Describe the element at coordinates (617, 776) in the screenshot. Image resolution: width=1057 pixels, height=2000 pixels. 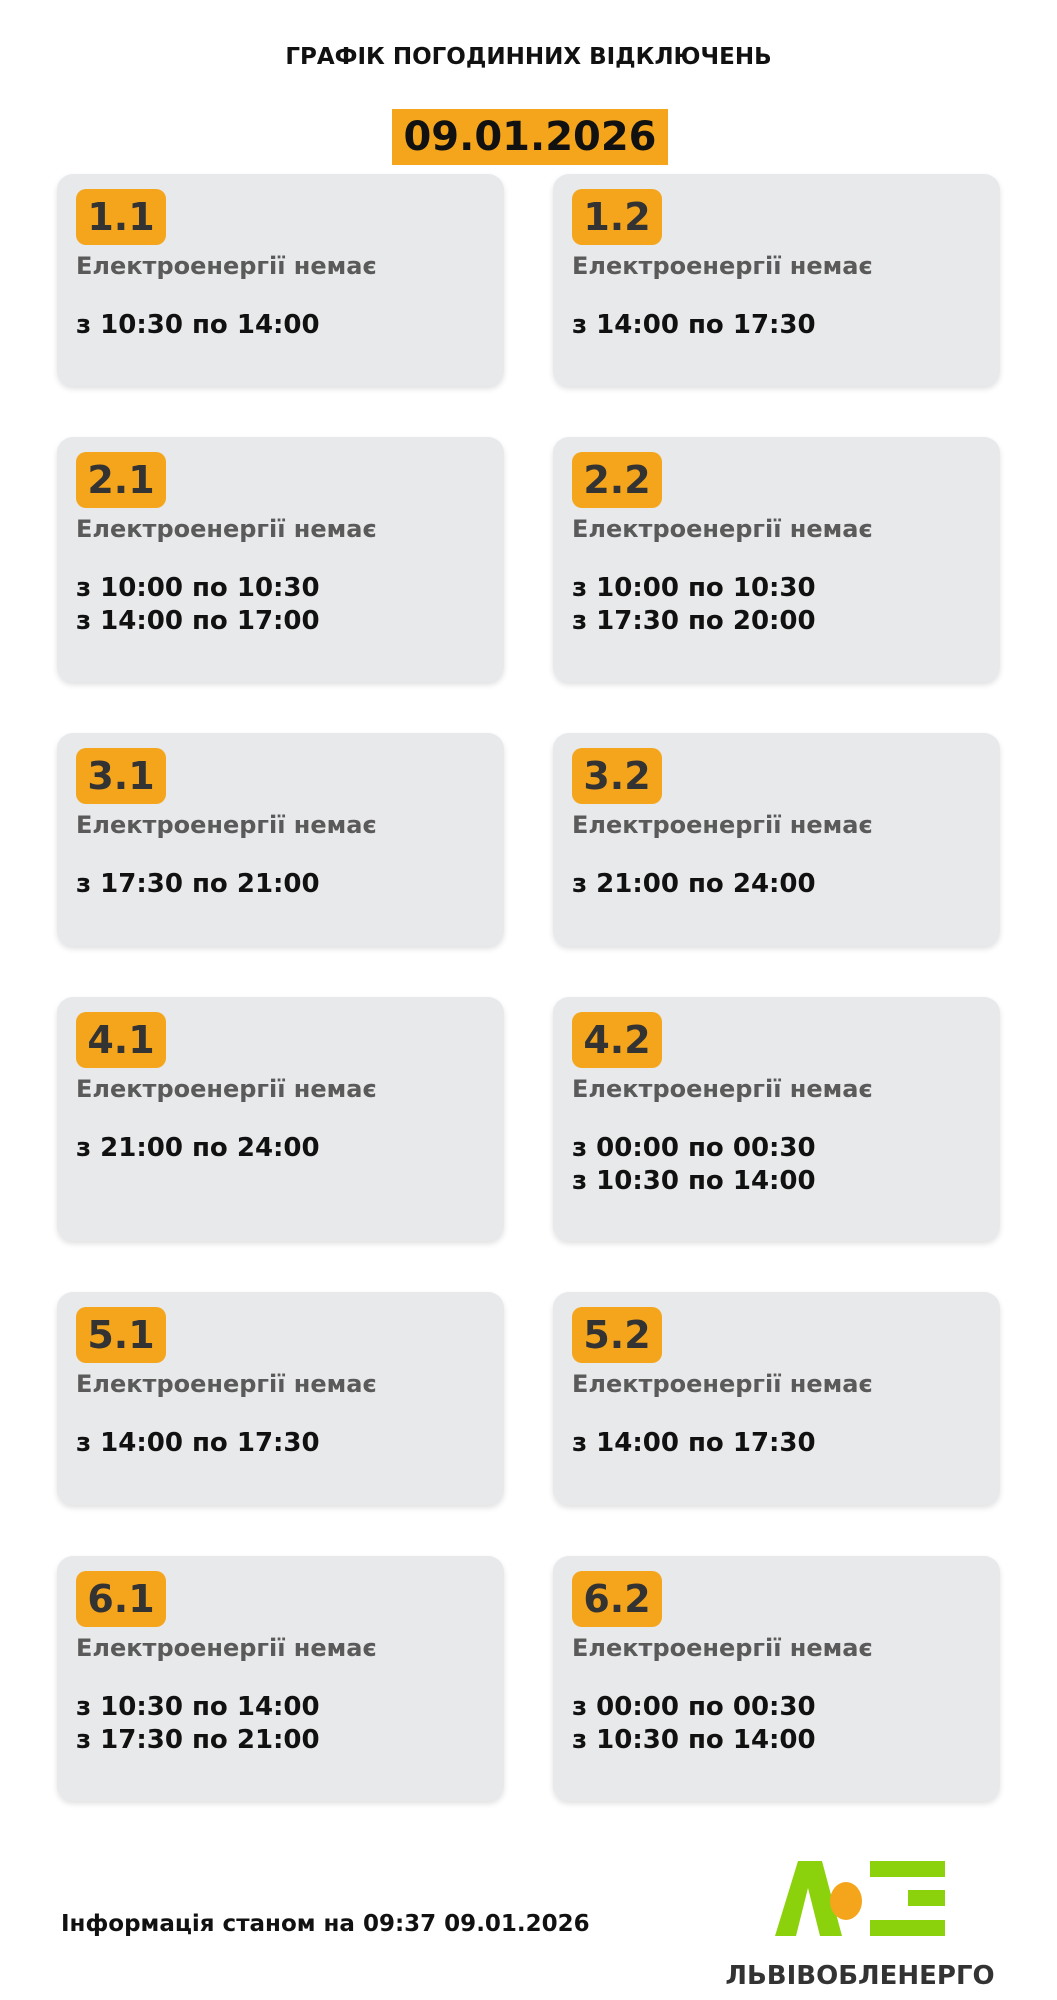
I see `group-badge: 3.2` at that location.